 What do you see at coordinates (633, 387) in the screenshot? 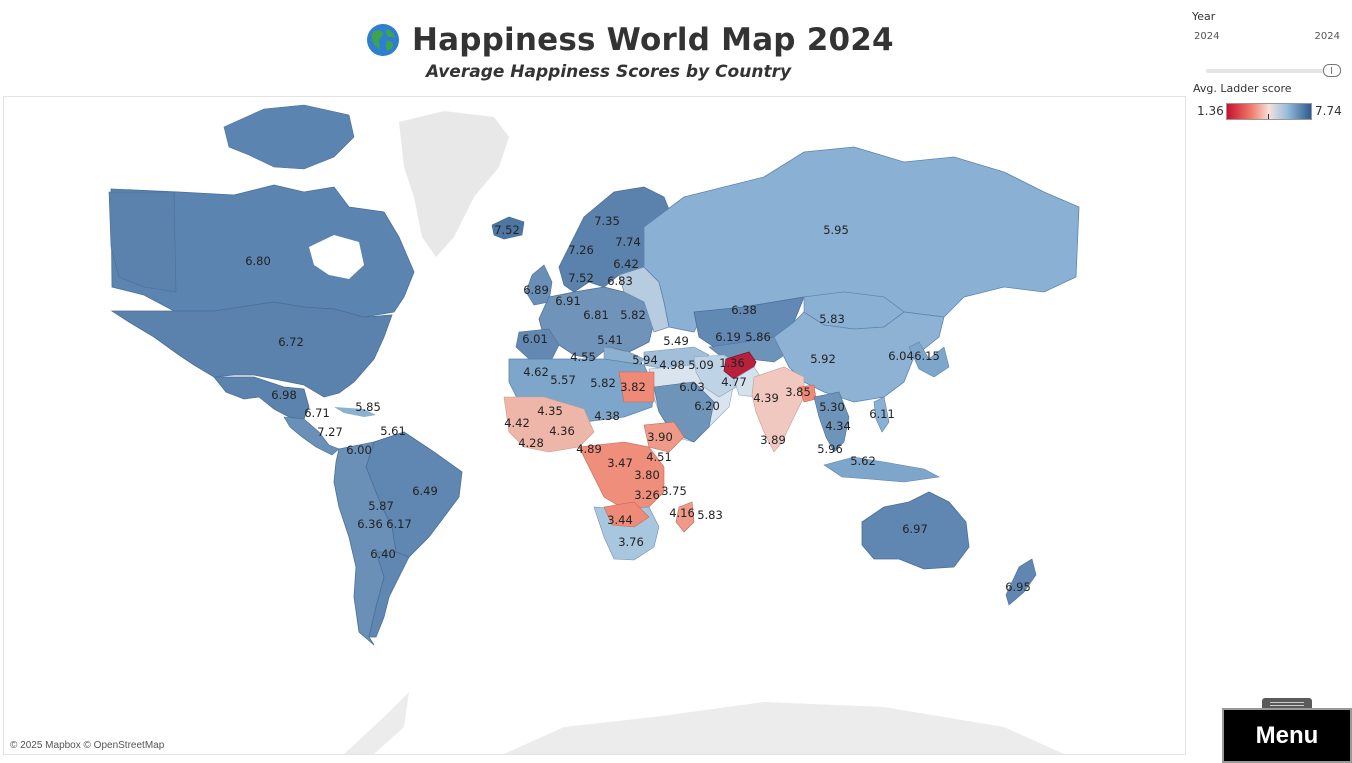
I see `score-label-egypt: 3.82` at bounding box center [633, 387].